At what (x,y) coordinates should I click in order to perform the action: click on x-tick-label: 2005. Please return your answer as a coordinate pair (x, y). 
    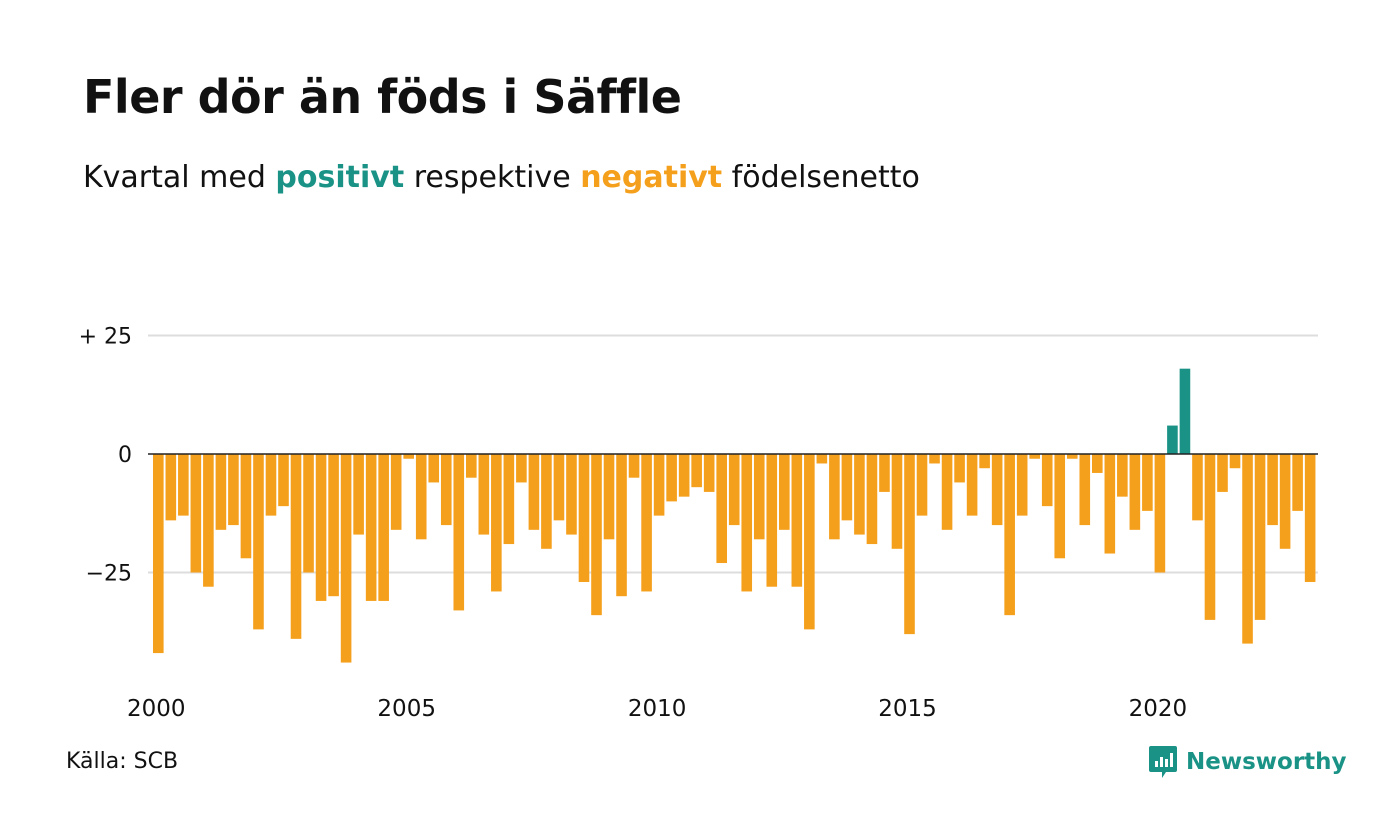
    Looking at the image, I should click on (406, 709).